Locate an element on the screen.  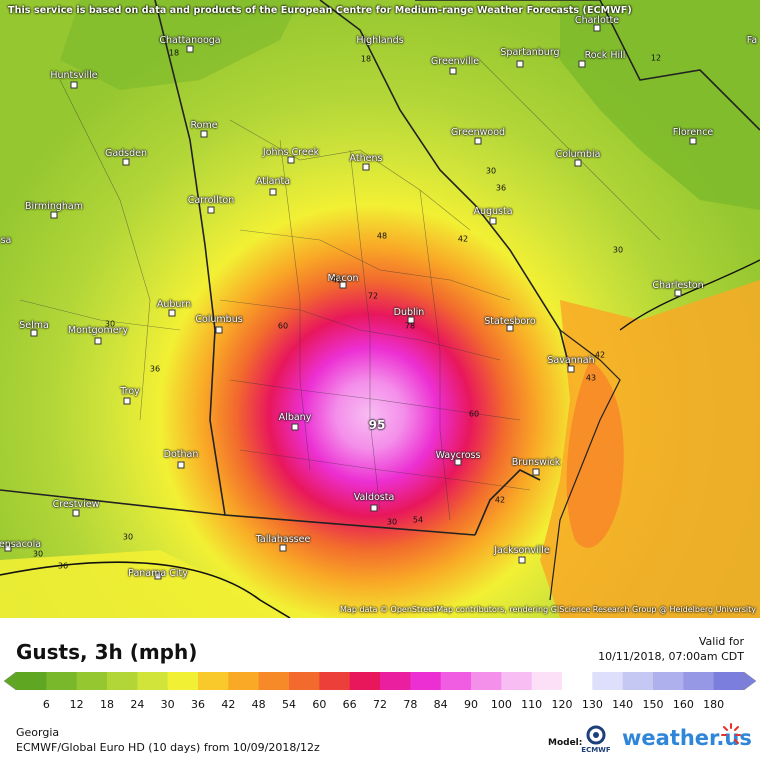
weather-us-logo: weather.us is located at coordinates (687, 738).